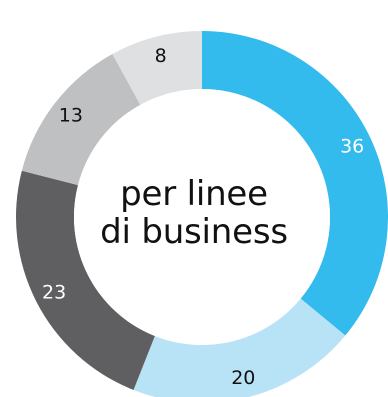 Image resolution: width=388 pixels, height=397 pixels. Describe the element at coordinates (54, 292) in the screenshot. I see `slice-label-23: 23` at that location.